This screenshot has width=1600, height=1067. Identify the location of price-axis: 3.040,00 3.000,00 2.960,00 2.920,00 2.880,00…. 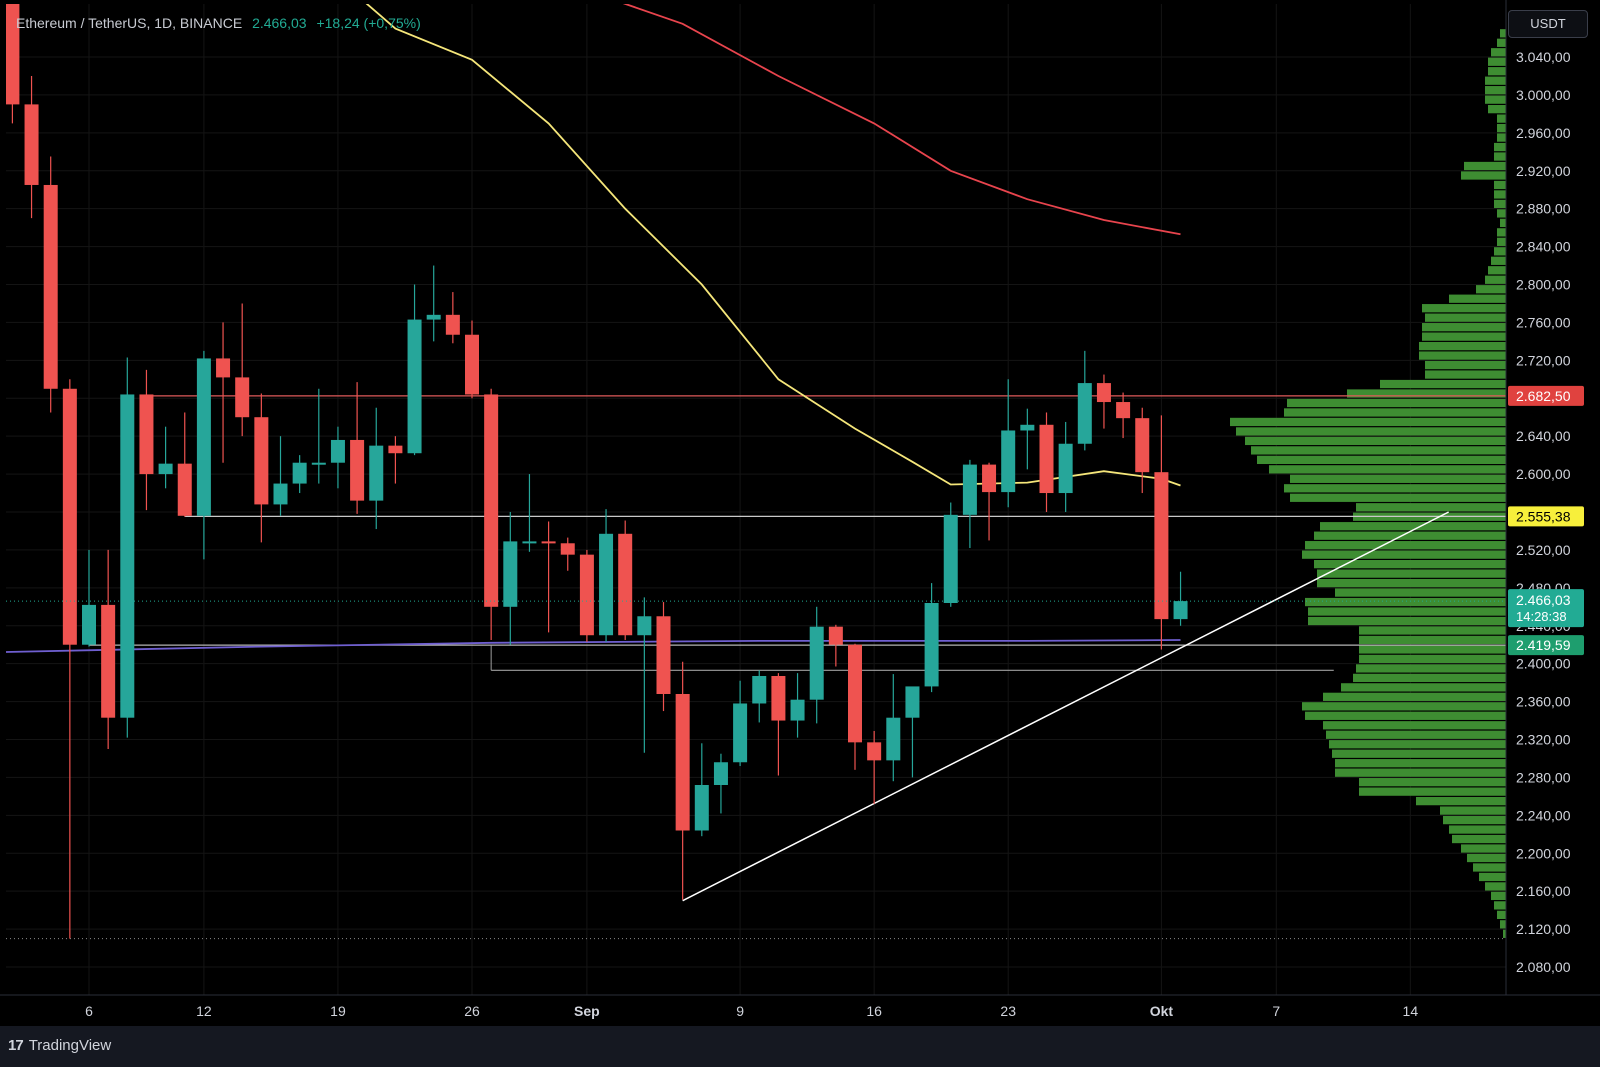
(1552, 497).